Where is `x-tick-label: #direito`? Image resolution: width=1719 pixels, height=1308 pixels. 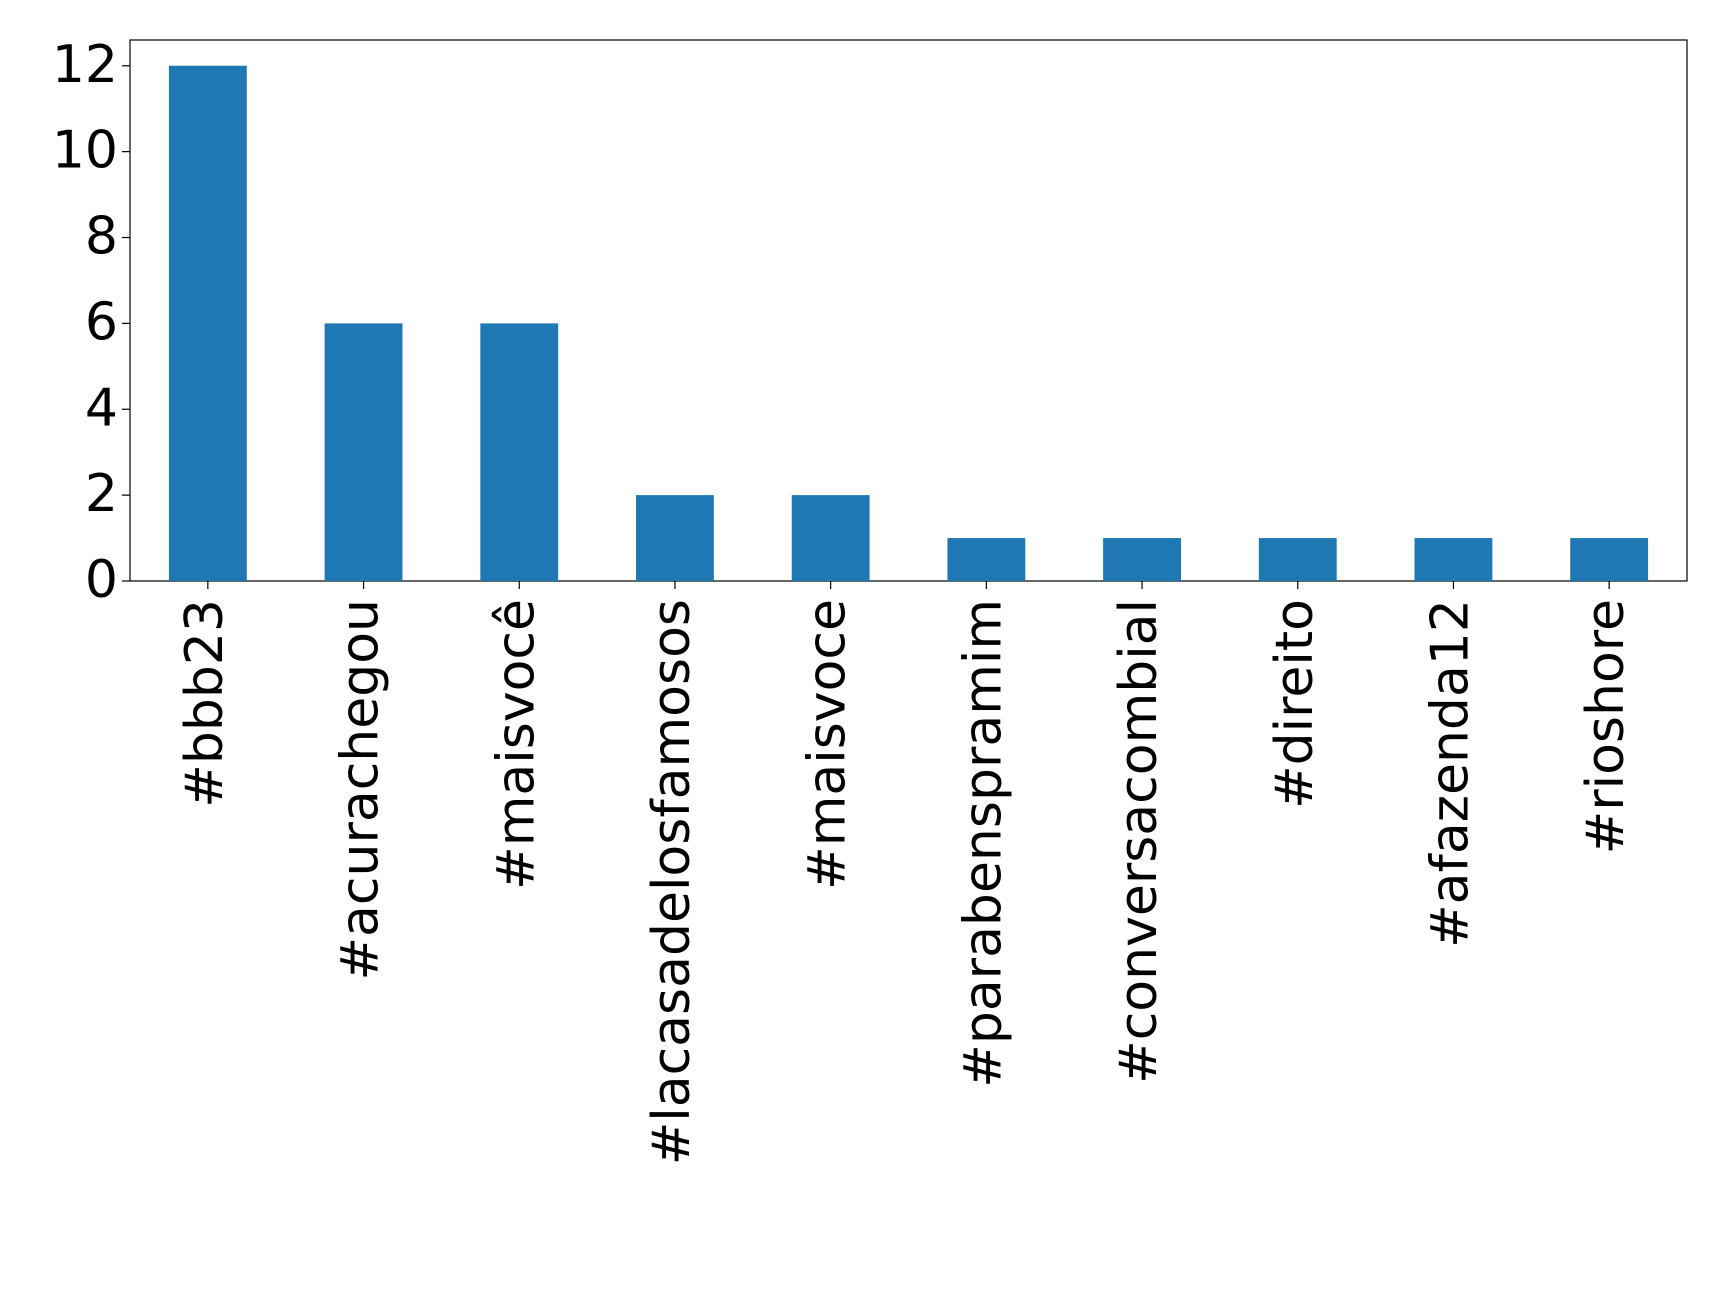
x-tick-label: #direito is located at coordinates (1295, 704).